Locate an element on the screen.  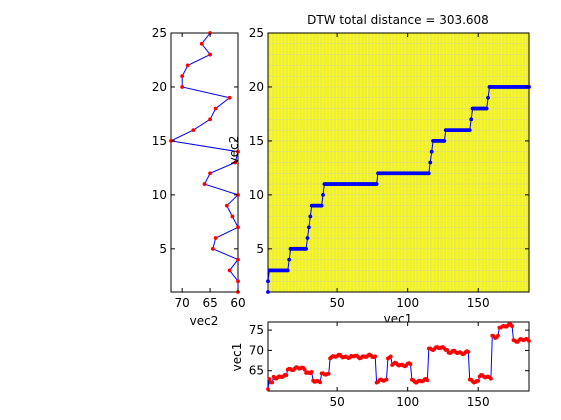
vec1-panel: 50 100 150 65 70 75 vec1 is located at coordinates (380, 365).